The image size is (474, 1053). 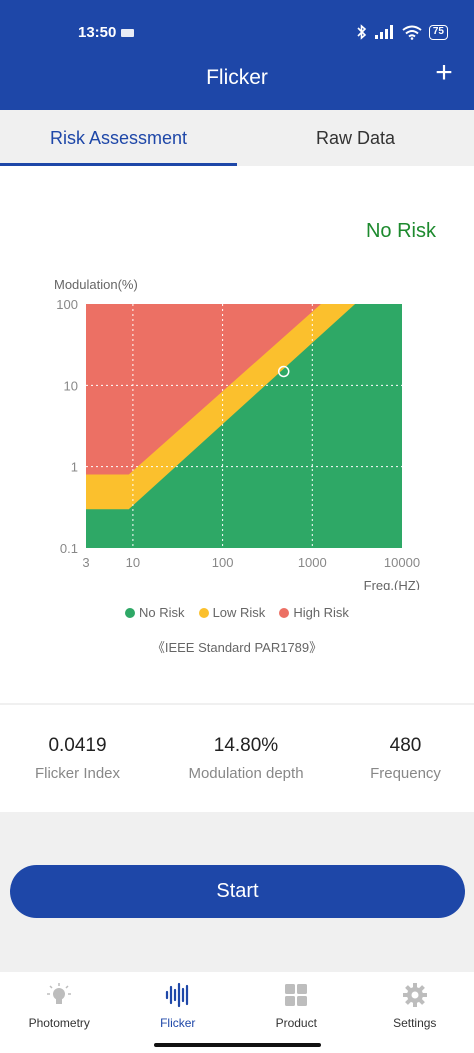 What do you see at coordinates (392, 584) in the screenshot?
I see `x-axis-title: Freq.(HZ)` at bounding box center [392, 584].